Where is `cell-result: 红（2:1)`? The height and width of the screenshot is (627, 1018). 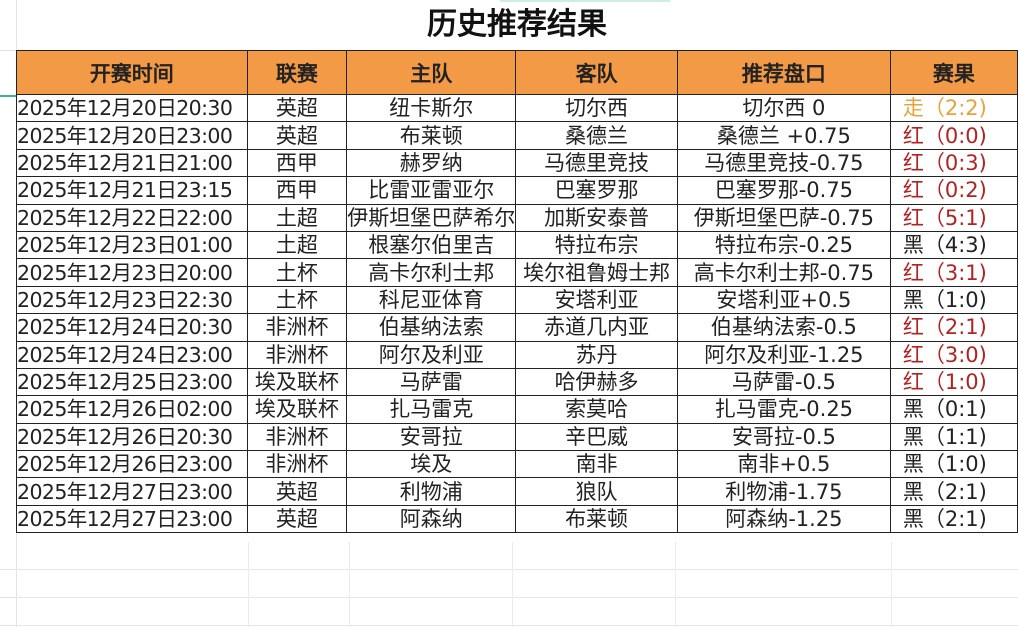 cell-result: 红（2:1) is located at coordinates (953, 327).